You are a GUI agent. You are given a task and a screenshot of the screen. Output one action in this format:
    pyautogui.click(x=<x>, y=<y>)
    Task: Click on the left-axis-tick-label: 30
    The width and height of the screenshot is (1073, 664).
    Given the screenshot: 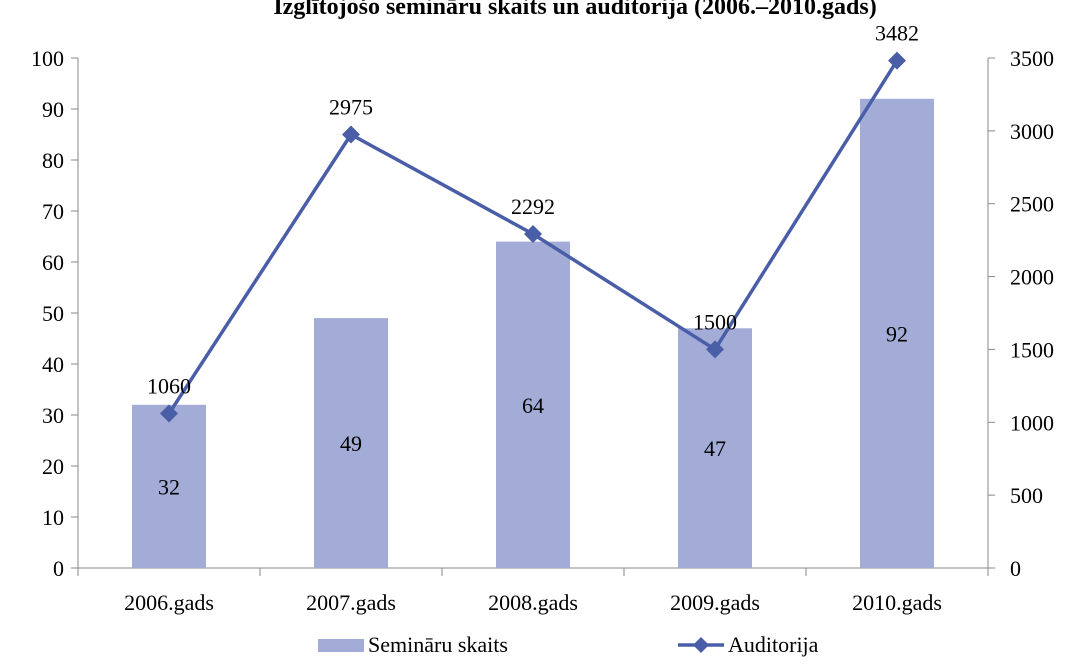 What is the action you would take?
    pyautogui.click(x=53, y=415)
    